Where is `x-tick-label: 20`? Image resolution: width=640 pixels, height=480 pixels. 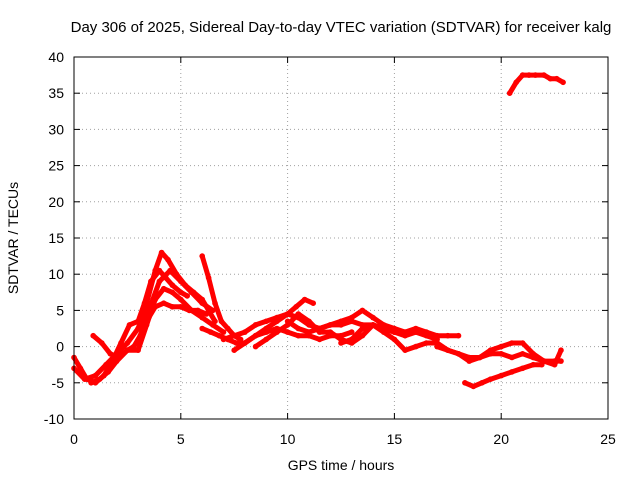
x-tick-label: 20 is located at coordinates (501, 439).